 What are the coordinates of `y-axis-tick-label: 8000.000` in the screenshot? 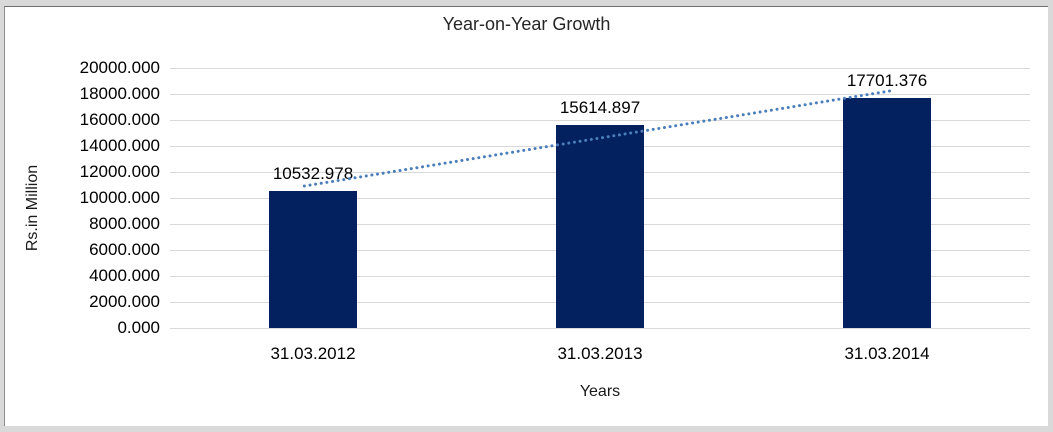 It's located at (124, 223).